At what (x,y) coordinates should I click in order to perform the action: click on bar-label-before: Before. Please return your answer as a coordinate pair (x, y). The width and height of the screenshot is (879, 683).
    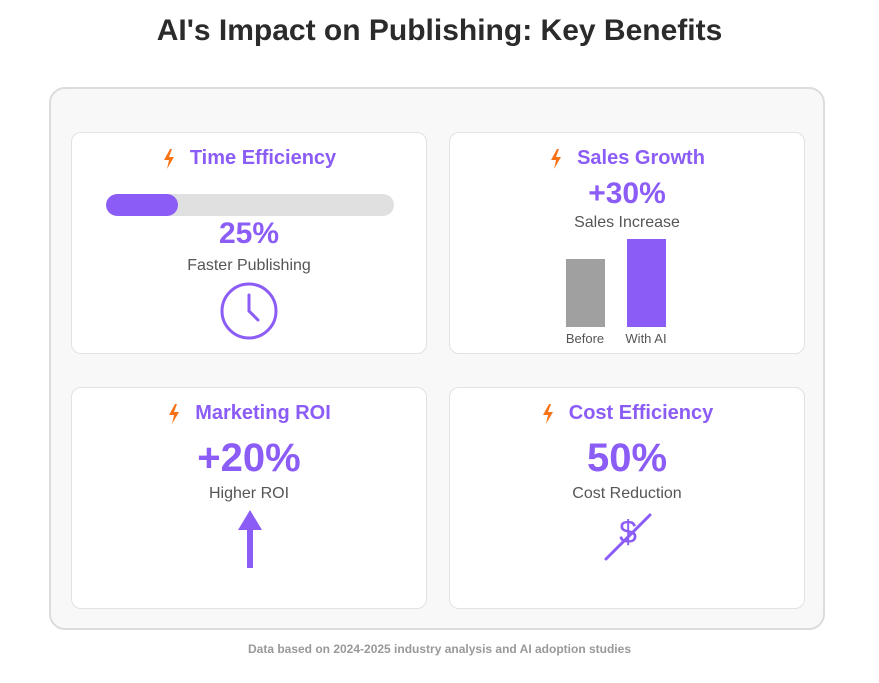
    Looking at the image, I should click on (585, 338).